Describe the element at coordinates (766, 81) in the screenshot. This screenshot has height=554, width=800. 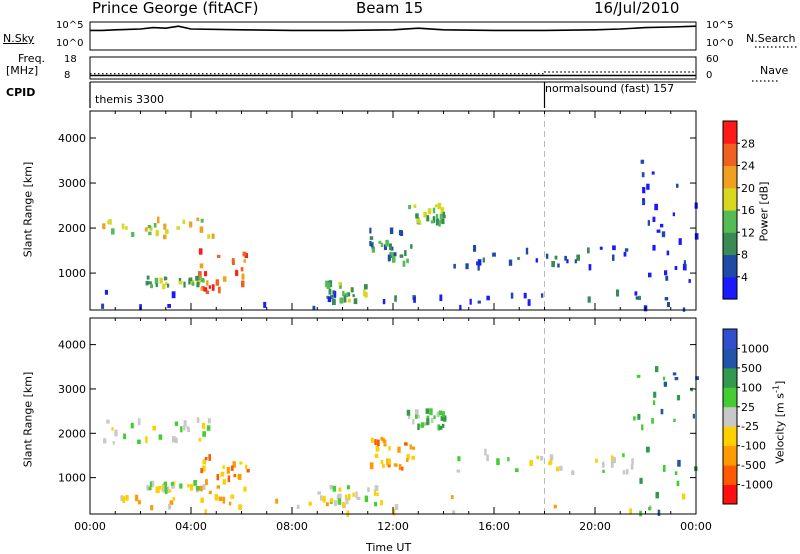
I see `nave-legend-line` at that location.